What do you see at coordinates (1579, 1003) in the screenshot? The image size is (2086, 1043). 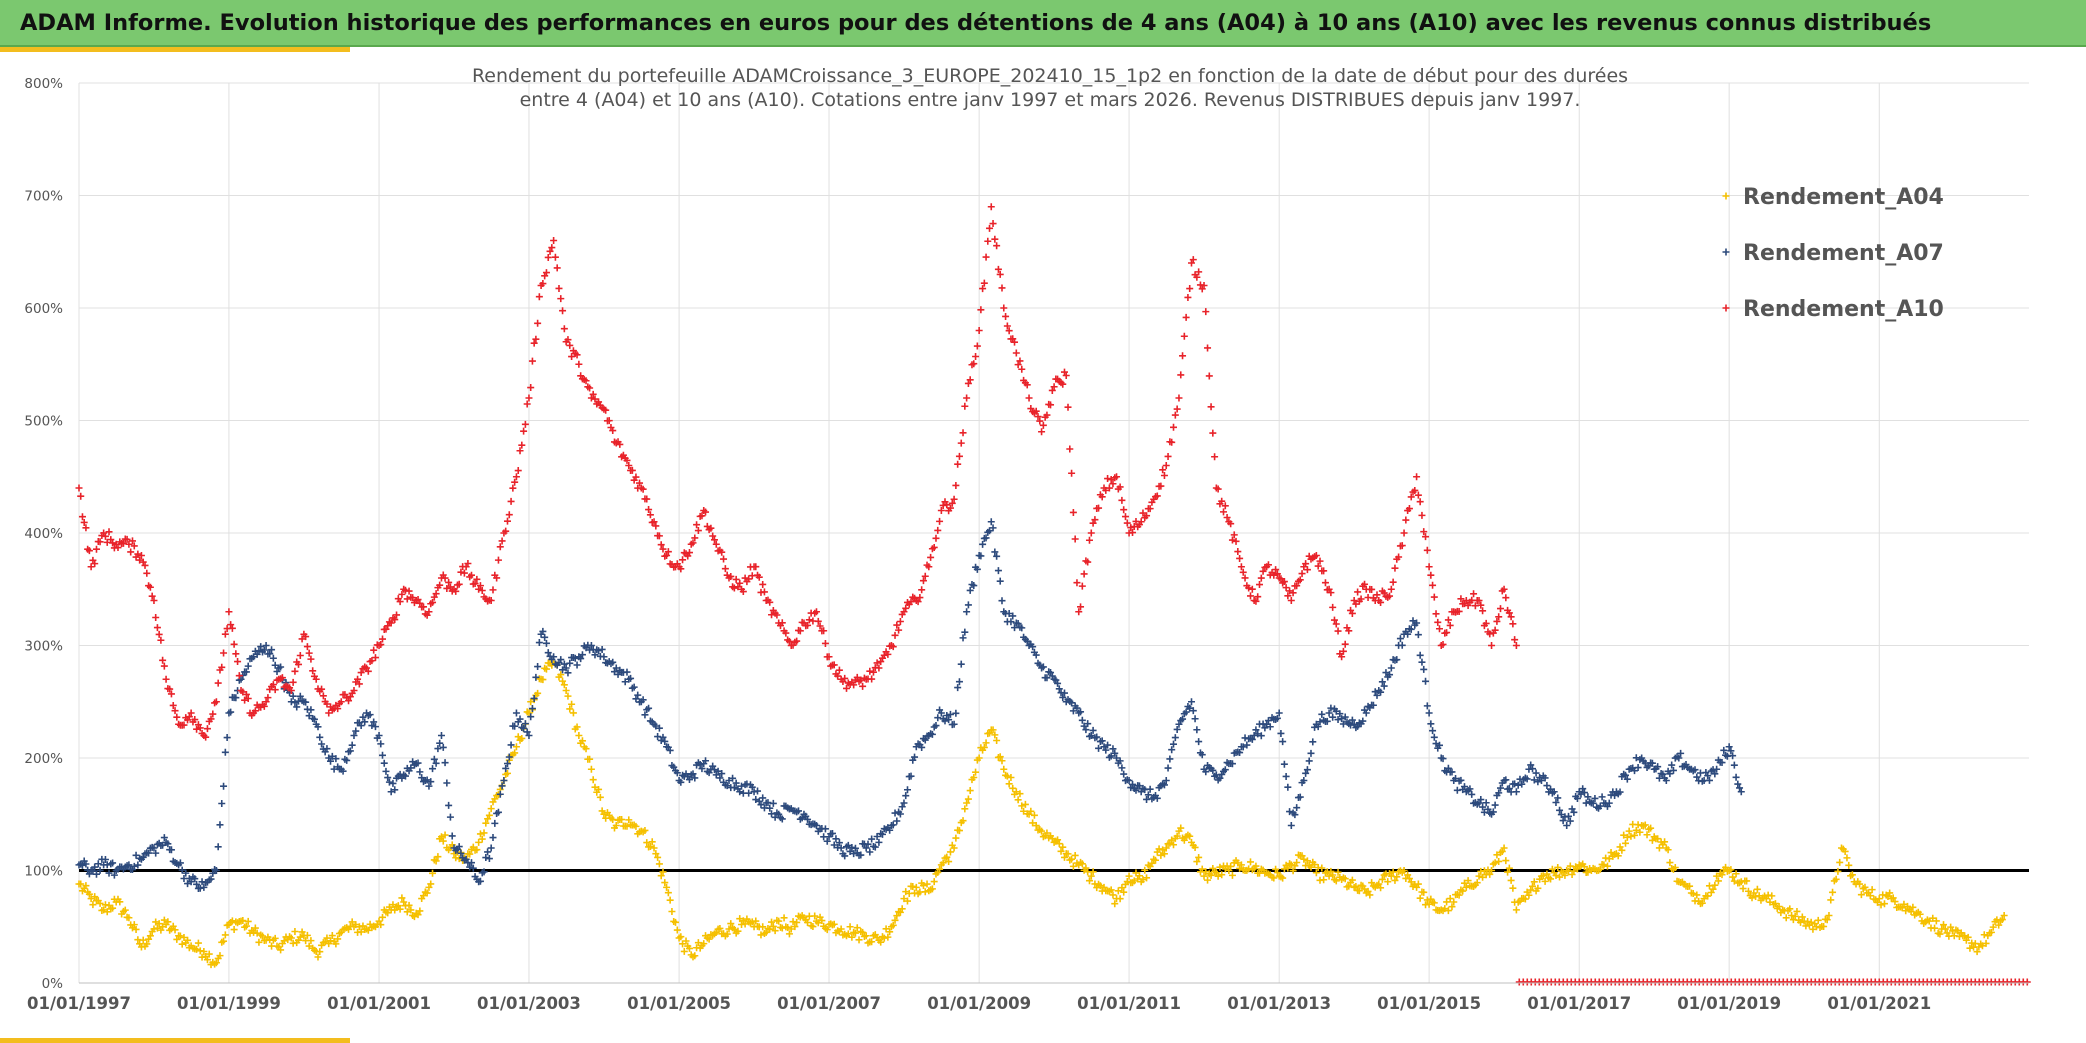 I see `x-tick-label: 01/01/2017` at bounding box center [1579, 1003].